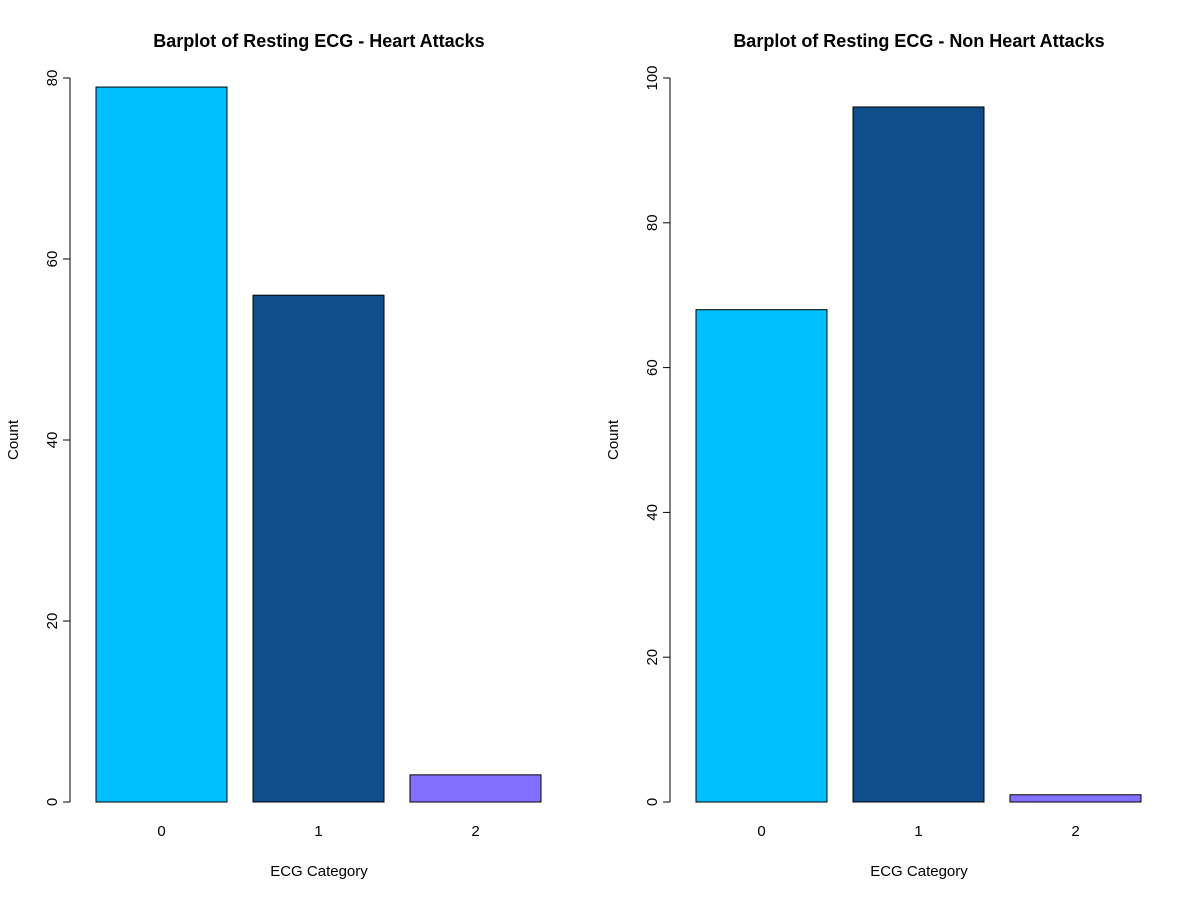 The image size is (1200, 900). What do you see at coordinates (318, 41) in the screenshot?
I see `chart-title: Barplot of Resting ECG - Heart Attacks` at bounding box center [318, 41].